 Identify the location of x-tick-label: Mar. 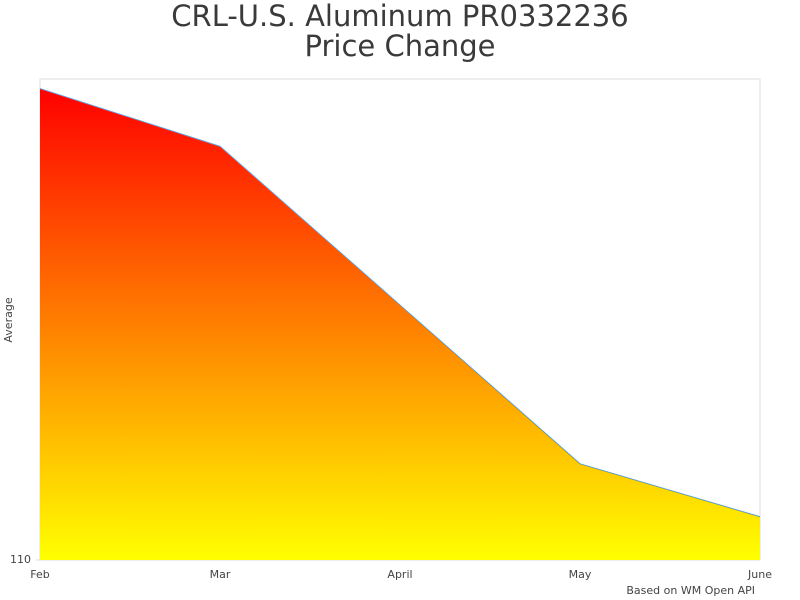
(220, 574).